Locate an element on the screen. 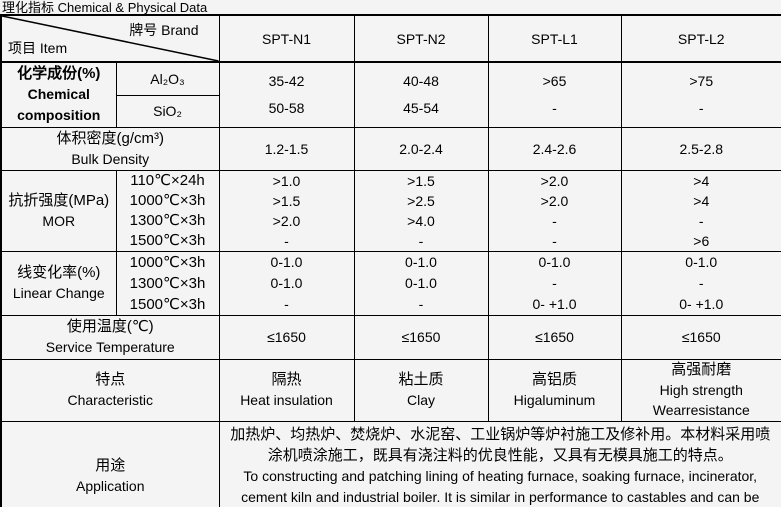  mor-label-zh: 抗折强度(MPa) is located at coordinates (59, 200).